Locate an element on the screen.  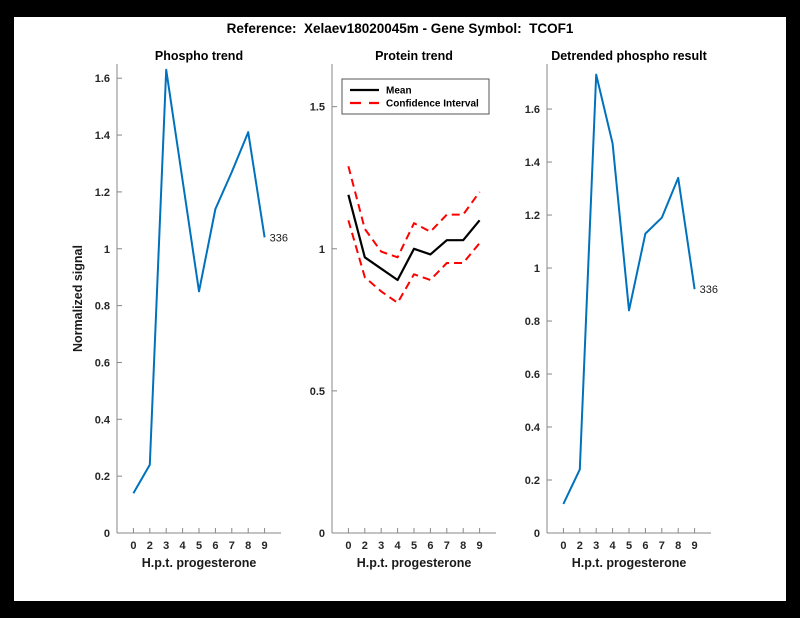
series-line-phospho-trend is located at coordinates (199, 281).